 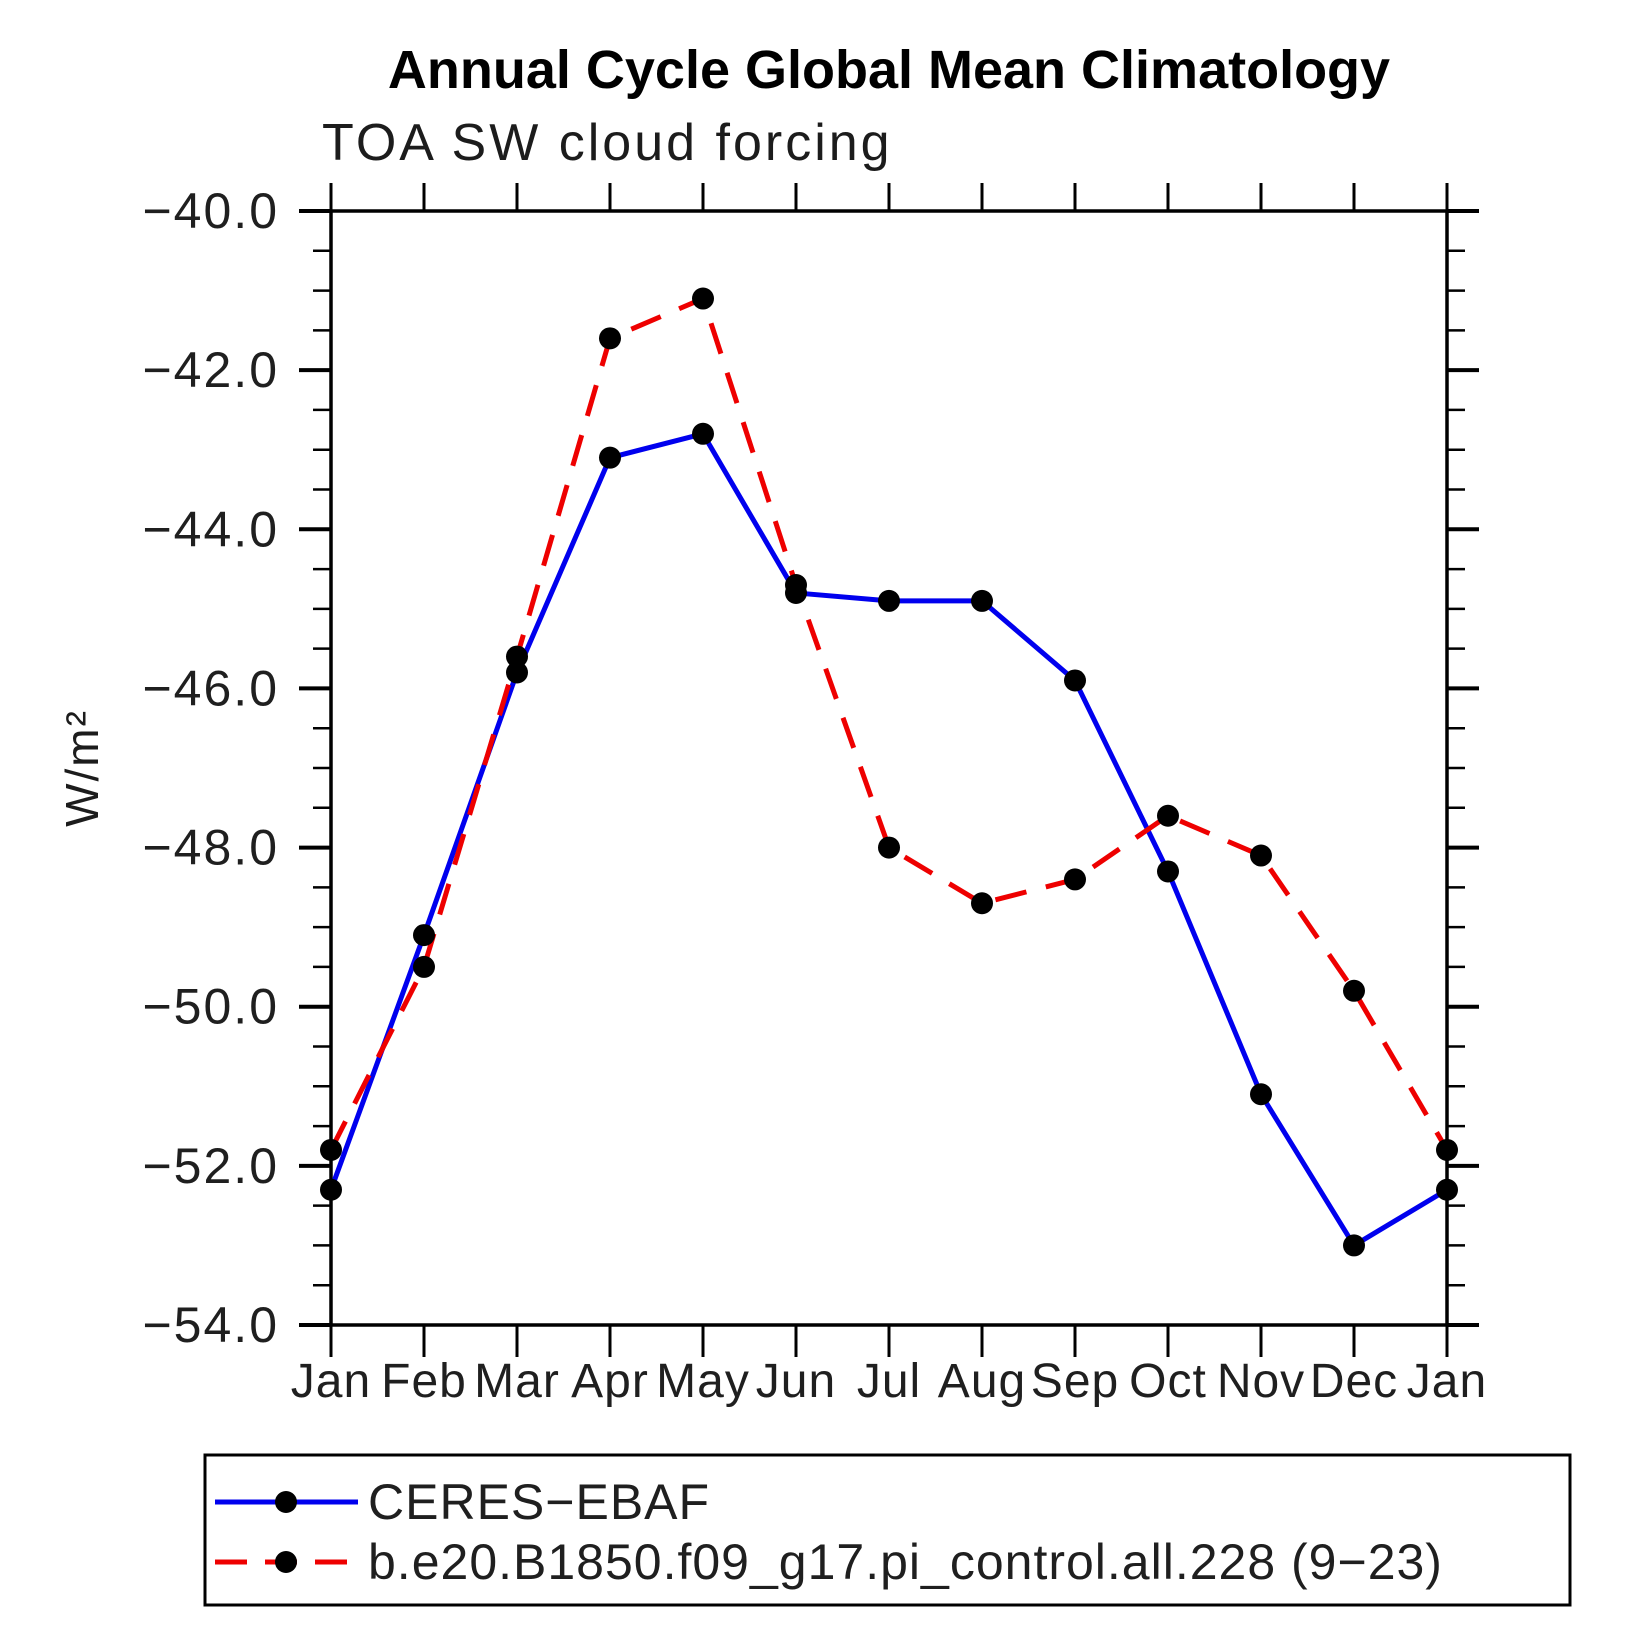 I want to click on y-axis-tick-label: −42.0, so click(x=210, y=370).